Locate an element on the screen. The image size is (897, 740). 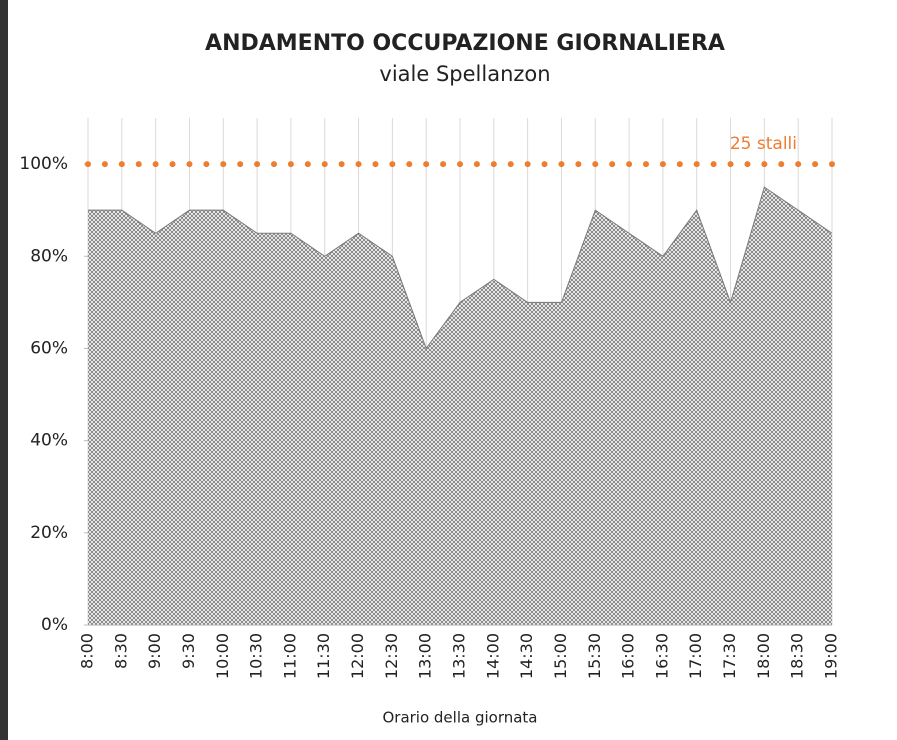
x-tick-label: 14:30 is located at coordinates (526, 656).